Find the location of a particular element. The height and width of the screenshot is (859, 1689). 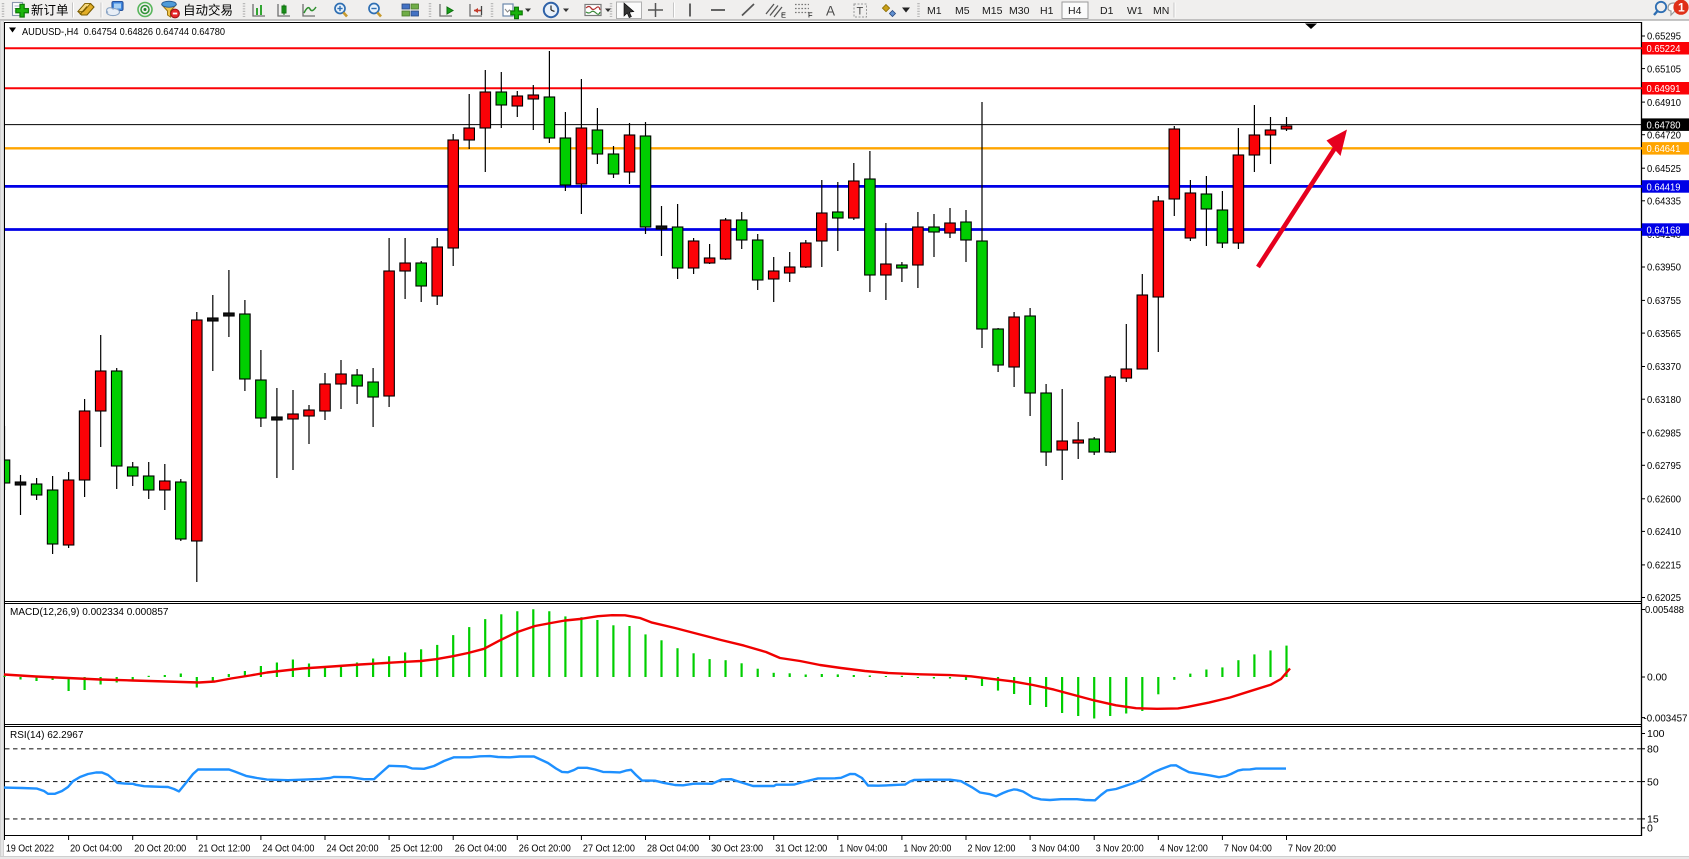

svg-text: 24 Oct 04:00 is located at coordinates (288, 849).